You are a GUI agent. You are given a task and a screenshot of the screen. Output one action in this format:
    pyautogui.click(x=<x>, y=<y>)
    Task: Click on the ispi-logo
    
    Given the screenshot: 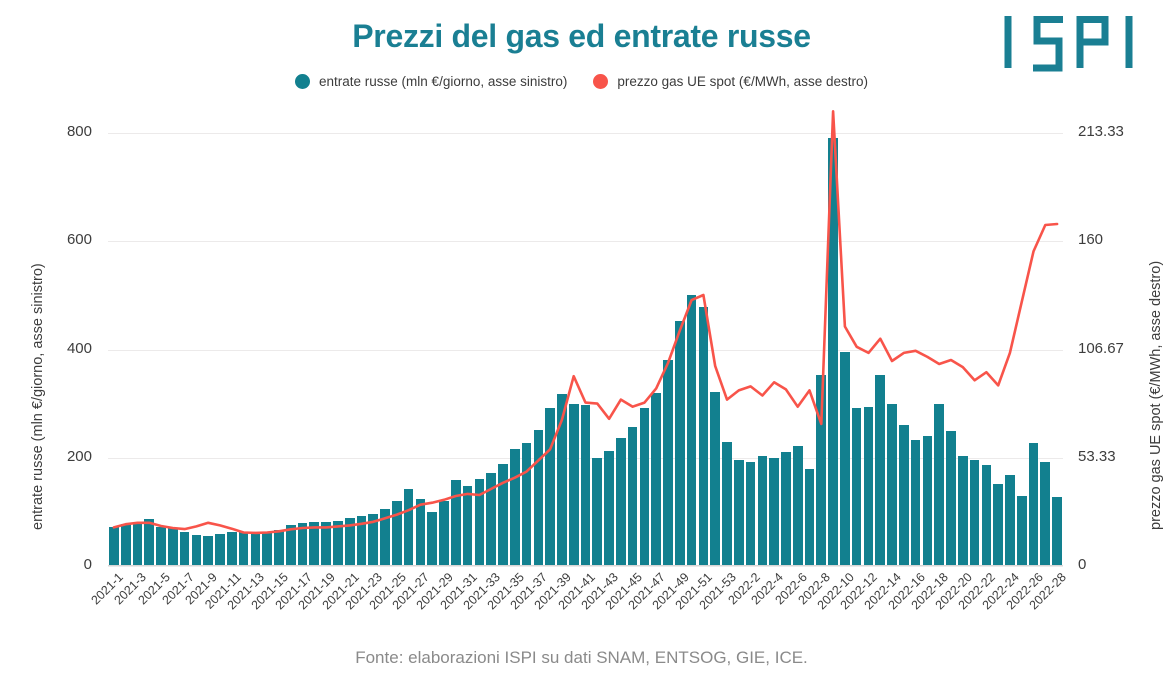 What is the action you would take?
    pyautogui.click(x=1071, y=42)
    